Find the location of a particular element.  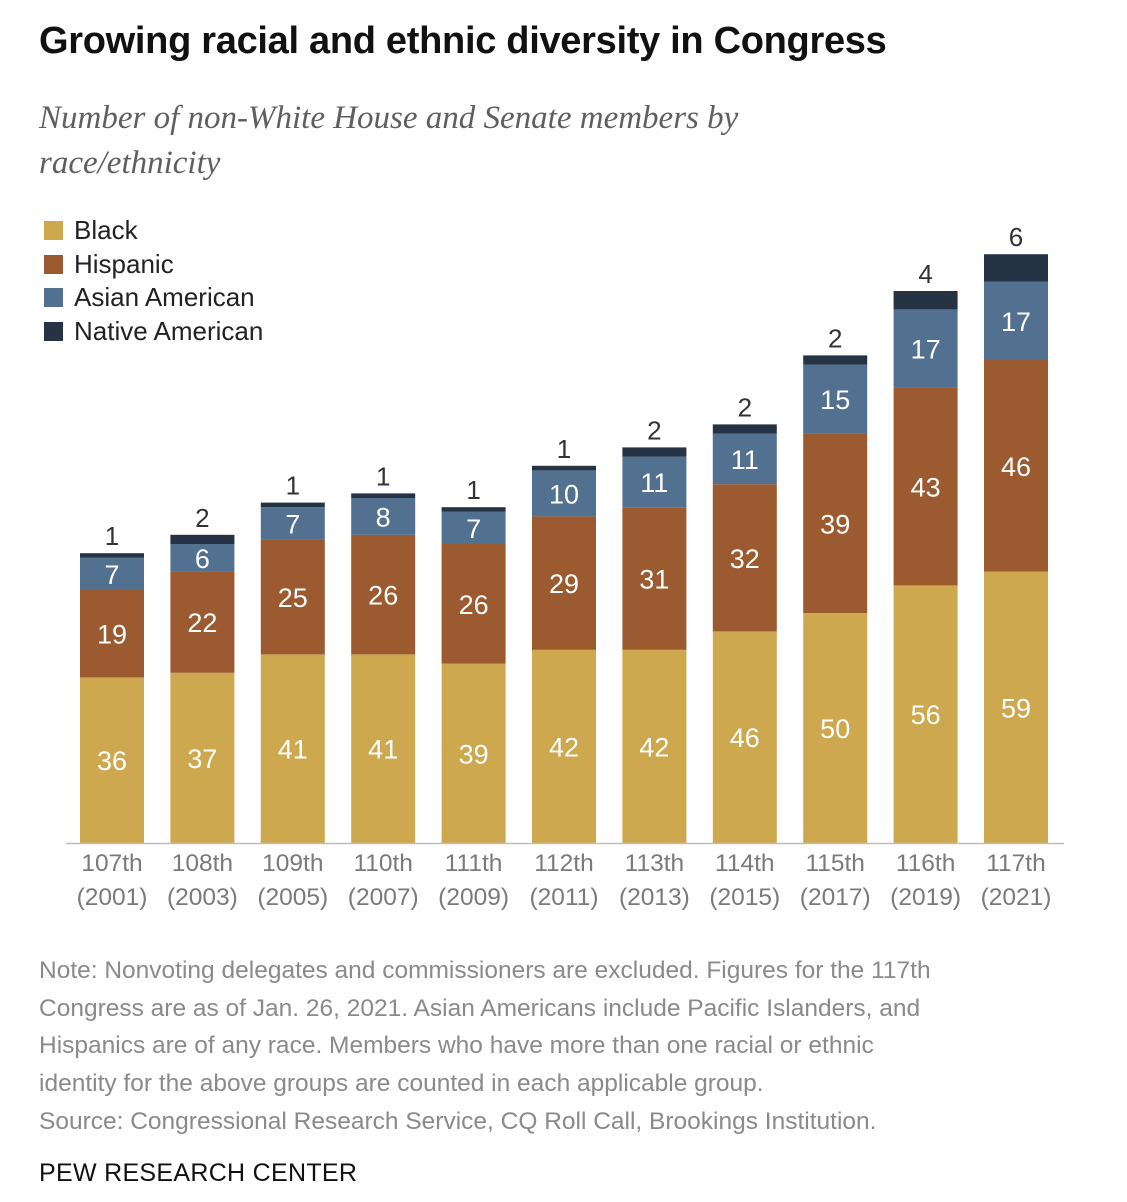

x-tick-label: (2001) is located at coordinates (112, 897).